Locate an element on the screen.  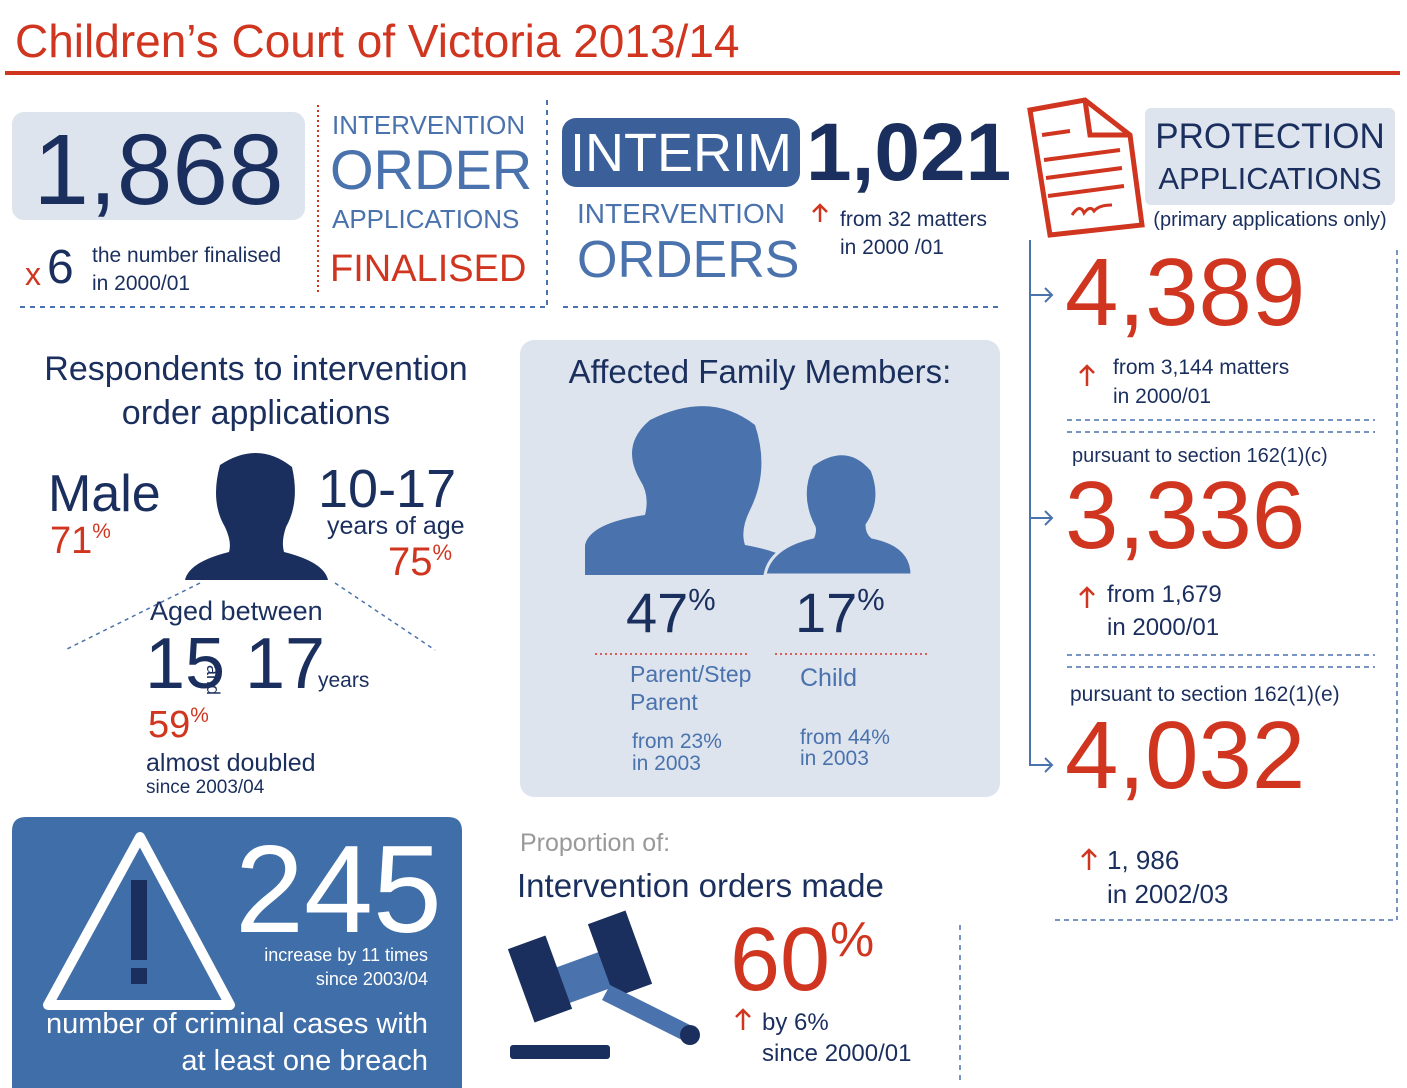
gavel-icon is located at coordinates (603, 984).